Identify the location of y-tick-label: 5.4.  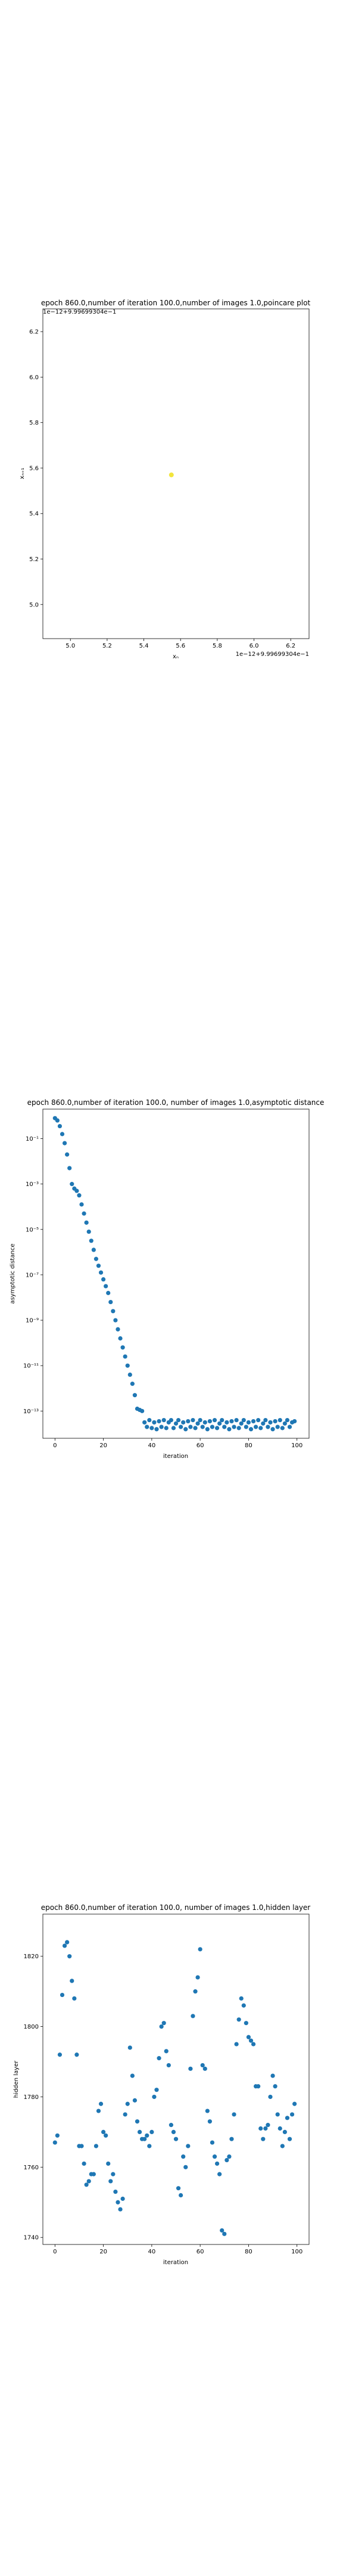
(34, 514).